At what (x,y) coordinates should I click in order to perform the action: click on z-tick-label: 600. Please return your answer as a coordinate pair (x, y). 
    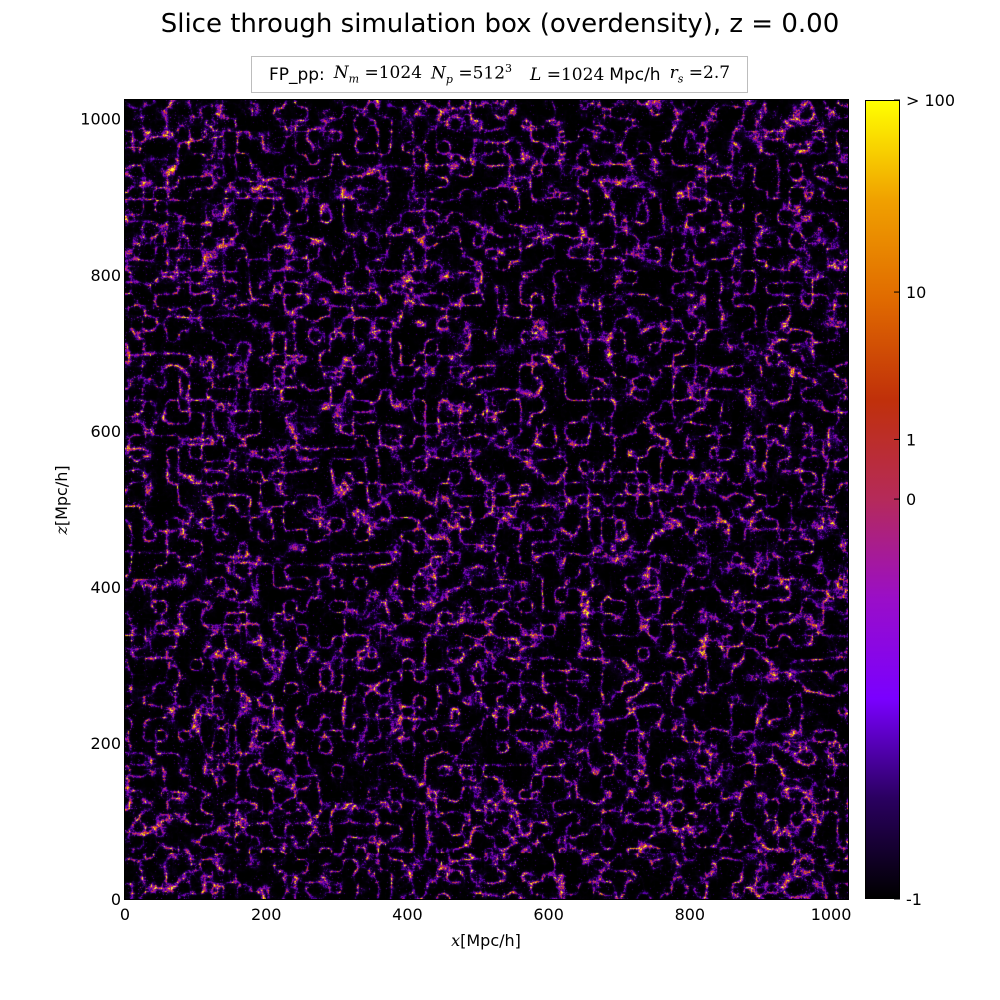
    Looking at the image, I should click on (105, 431).